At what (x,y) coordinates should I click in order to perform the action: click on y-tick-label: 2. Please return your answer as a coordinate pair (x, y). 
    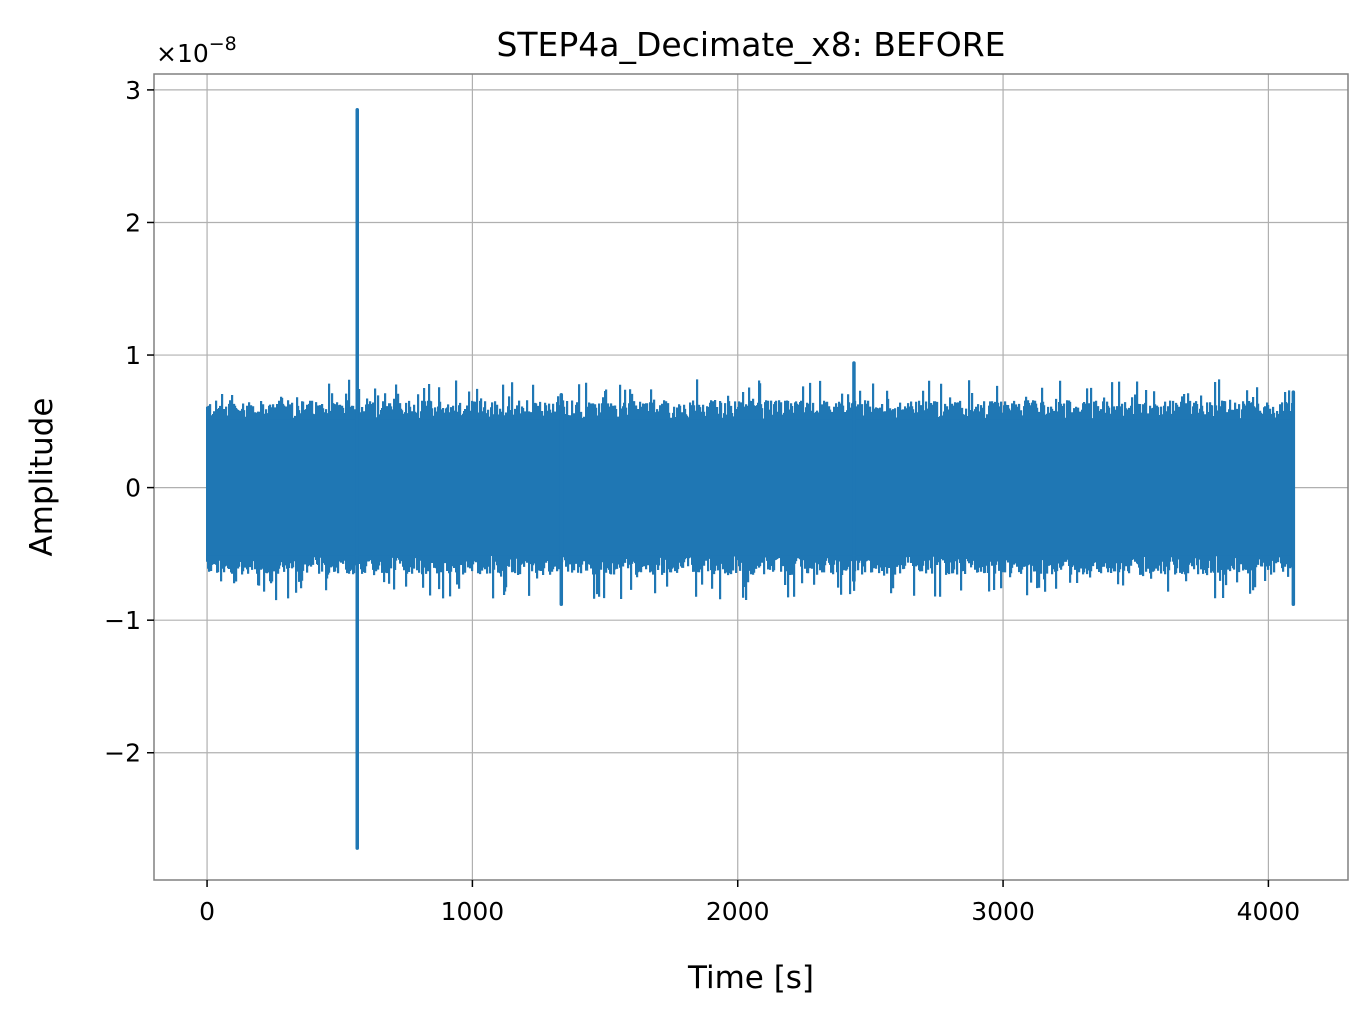
    Looking at the image, I should click on (133, 222).